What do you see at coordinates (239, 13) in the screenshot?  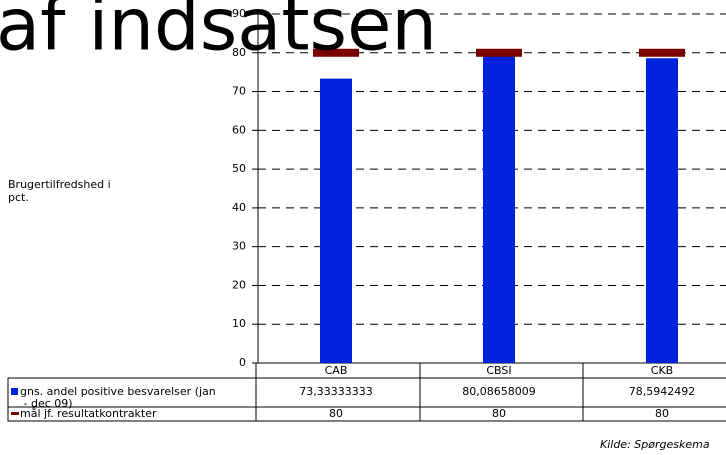 I see `y-tick-label: 90` at bounding box center [239, 13].